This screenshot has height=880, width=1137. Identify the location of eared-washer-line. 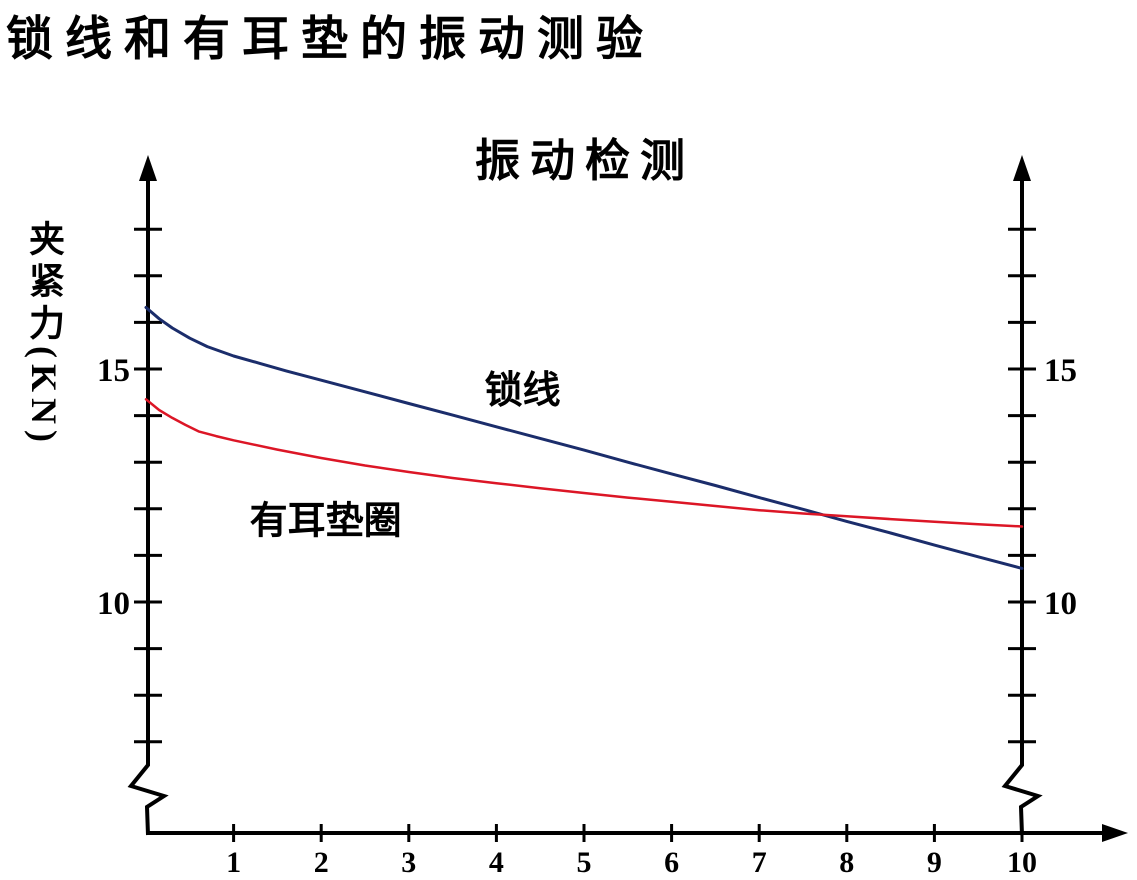
(584, 463).